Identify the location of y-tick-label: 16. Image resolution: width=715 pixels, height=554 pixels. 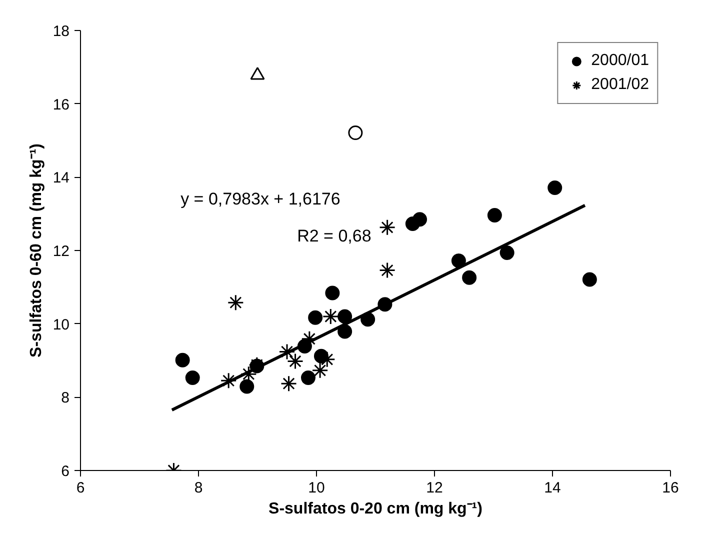
(61, 105).